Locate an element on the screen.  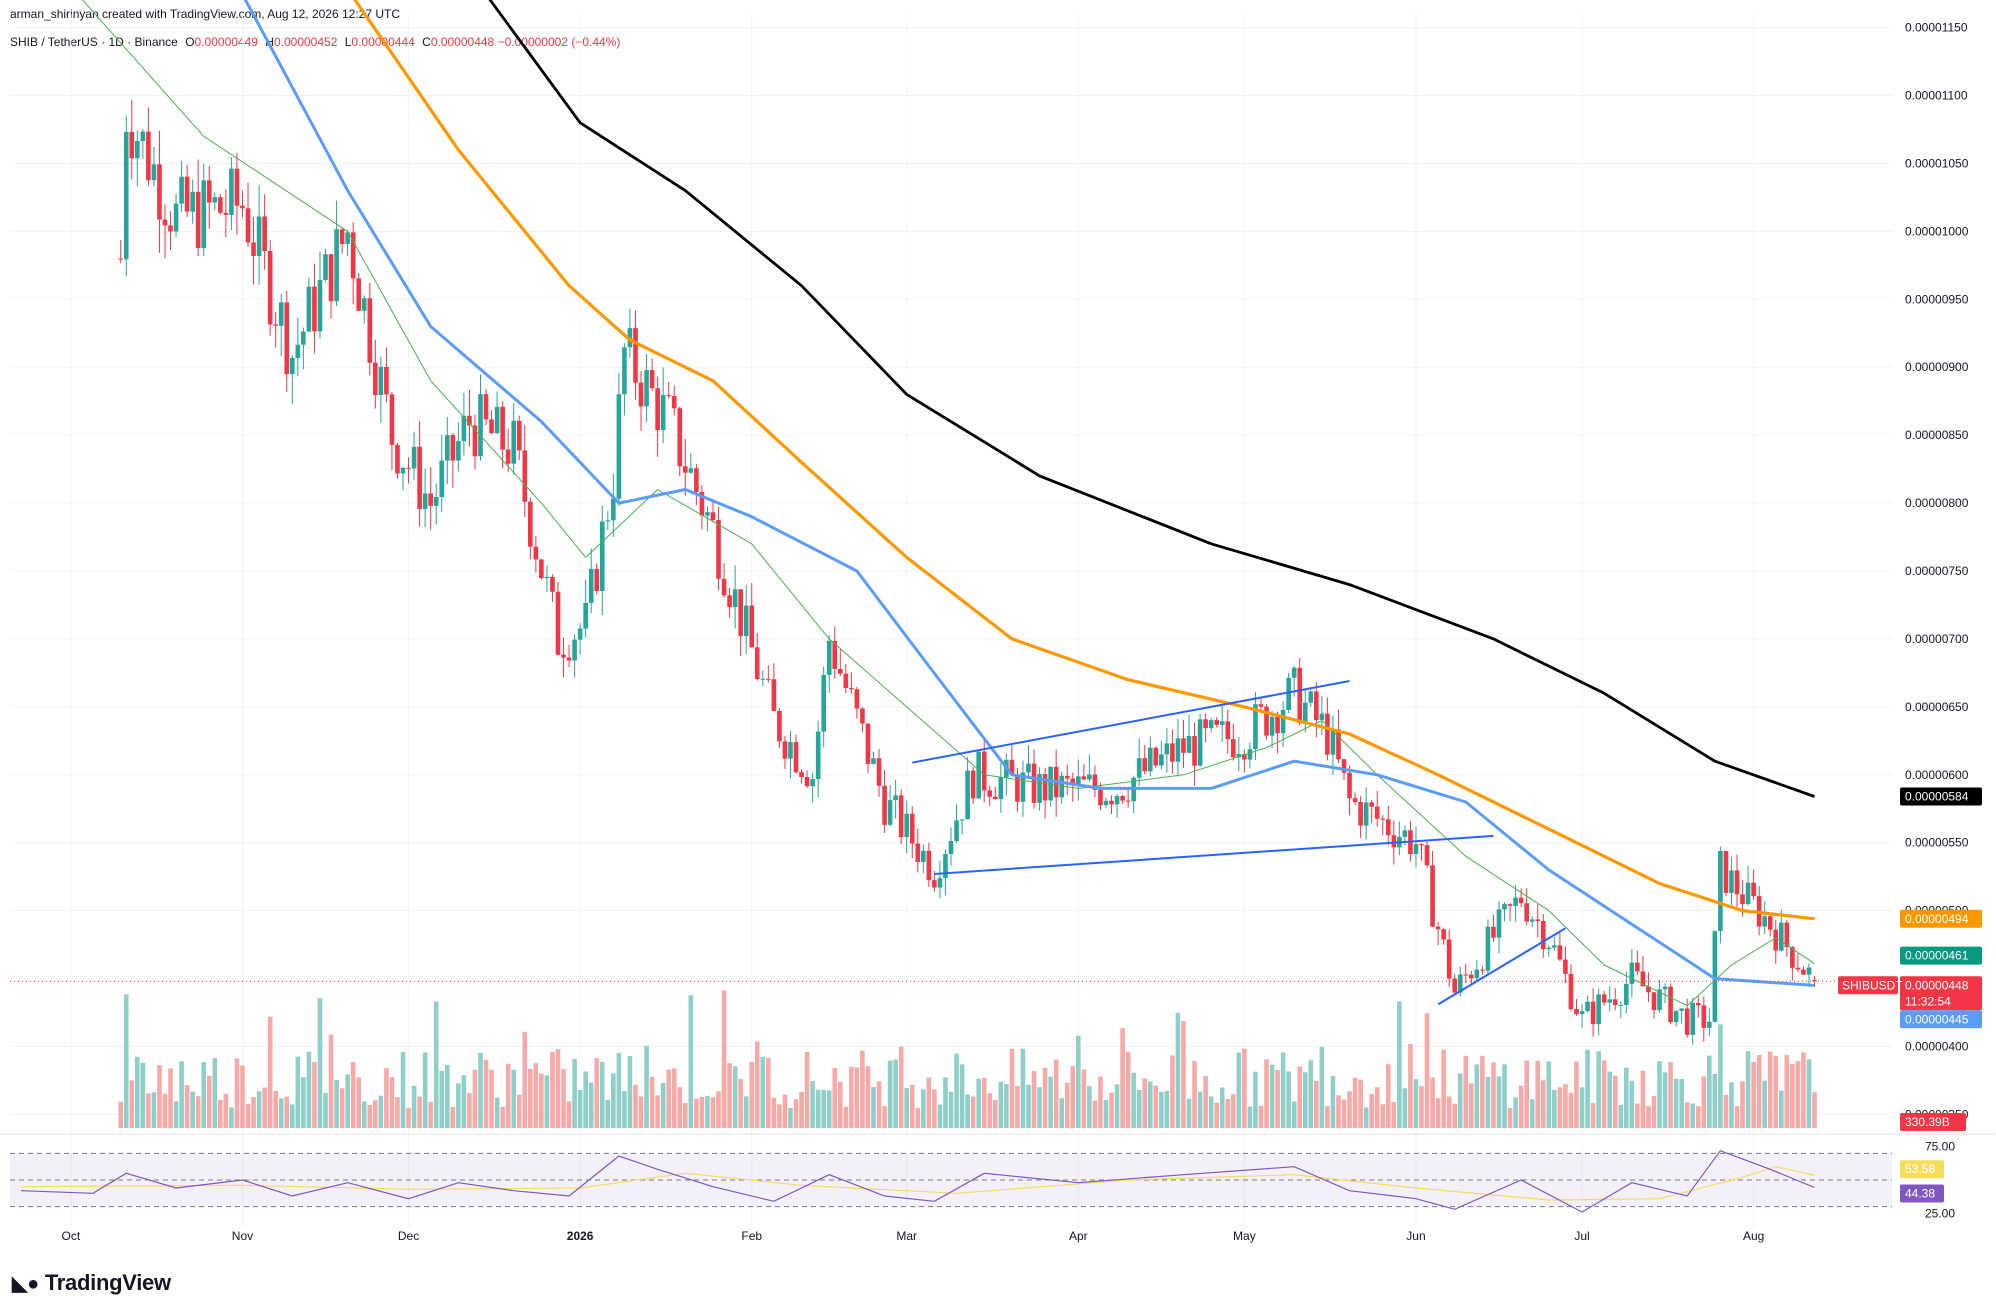
tradingview-logo: ◣● TradingView is located at coordinates (91, 1283).